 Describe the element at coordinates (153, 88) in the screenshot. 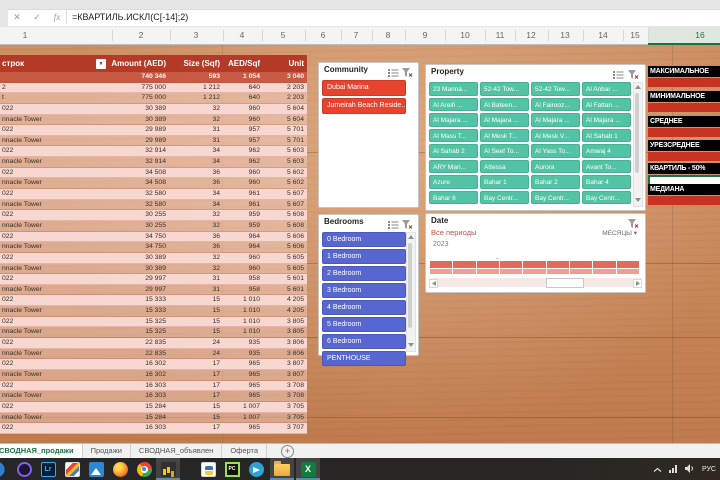

I see `table-row: 2 775 000 1 212 640 2 203` at that location.